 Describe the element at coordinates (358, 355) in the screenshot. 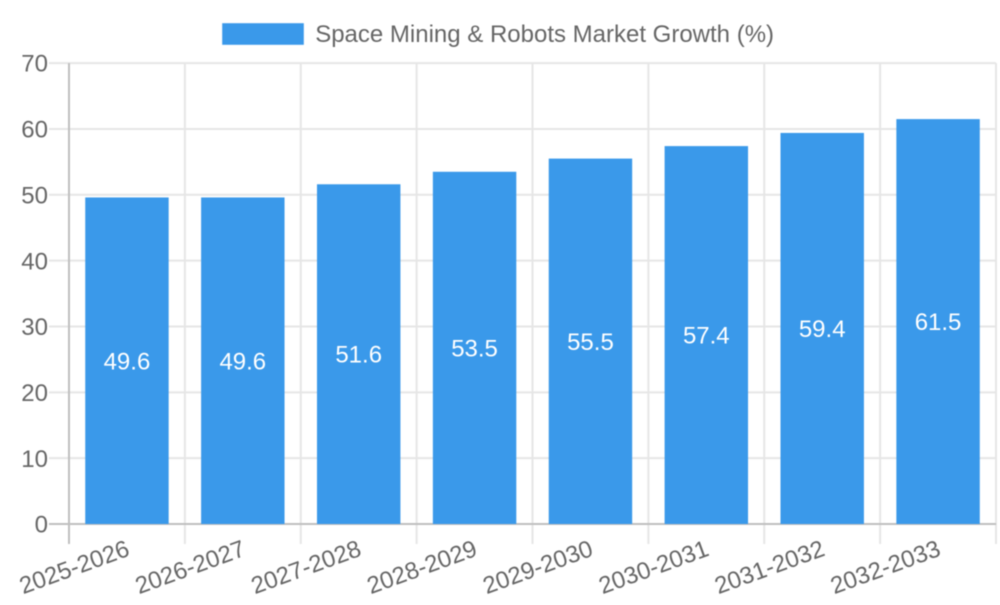

I see `svg-text: 51.6` at that location.